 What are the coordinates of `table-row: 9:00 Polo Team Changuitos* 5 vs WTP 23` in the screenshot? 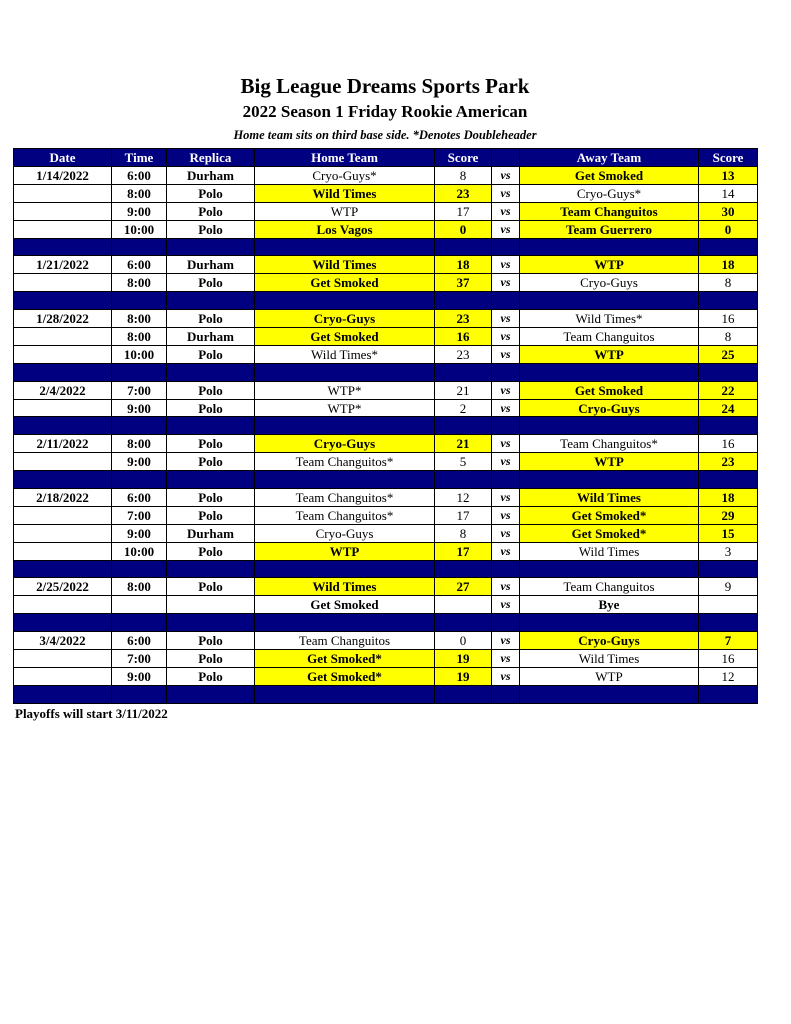 It's located at (385, 462).